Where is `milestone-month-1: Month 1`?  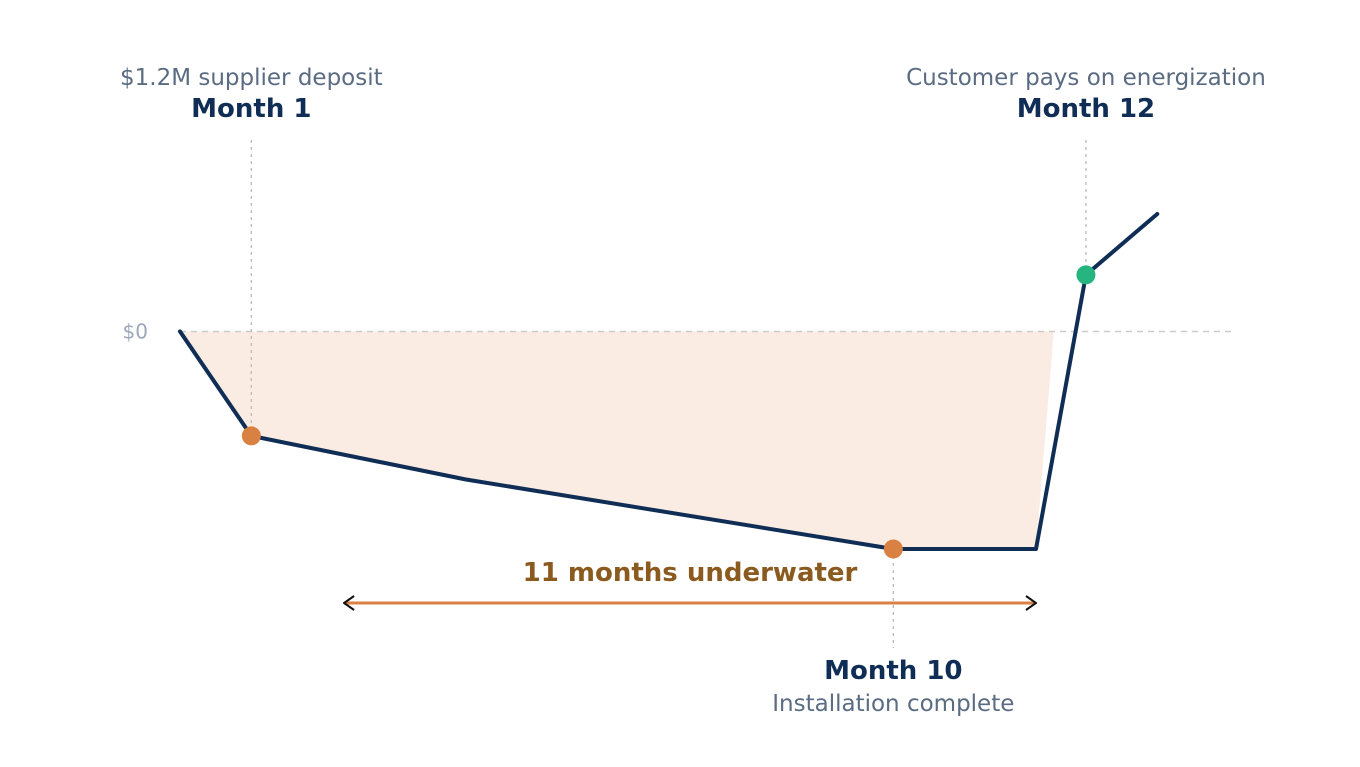
milestone-month-1: Month 1 is located at coordinates (251, 109).